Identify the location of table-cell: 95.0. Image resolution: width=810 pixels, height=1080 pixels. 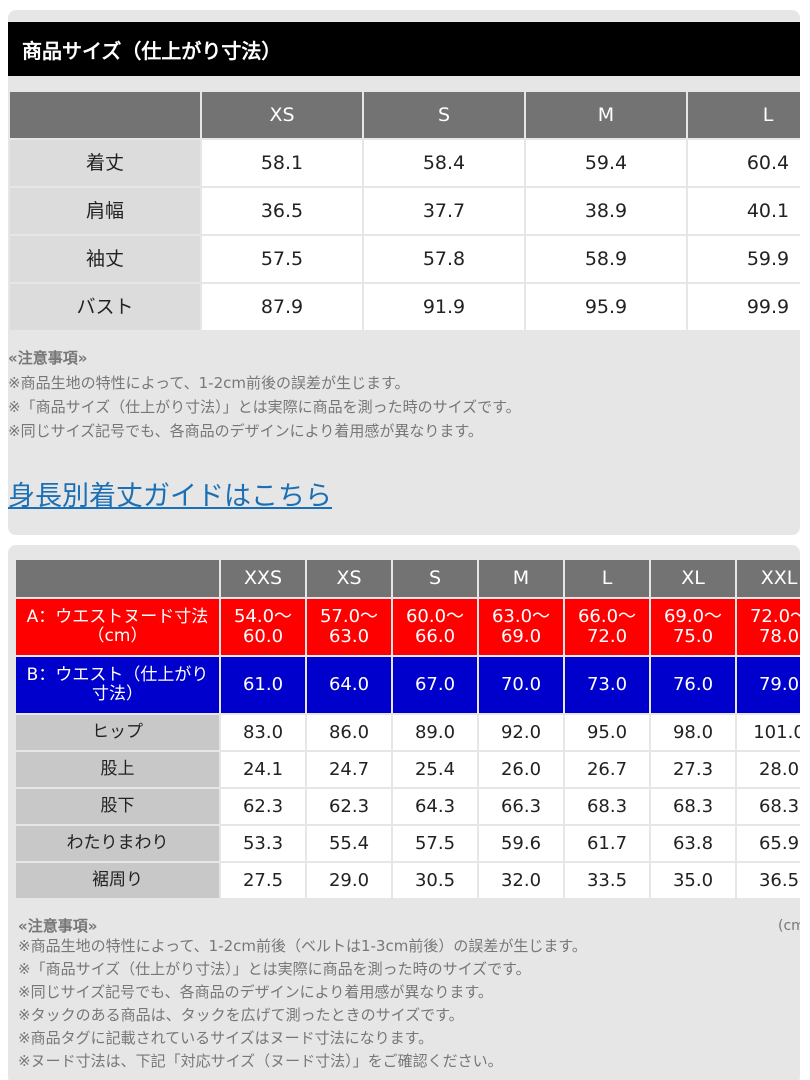
(607, 732).